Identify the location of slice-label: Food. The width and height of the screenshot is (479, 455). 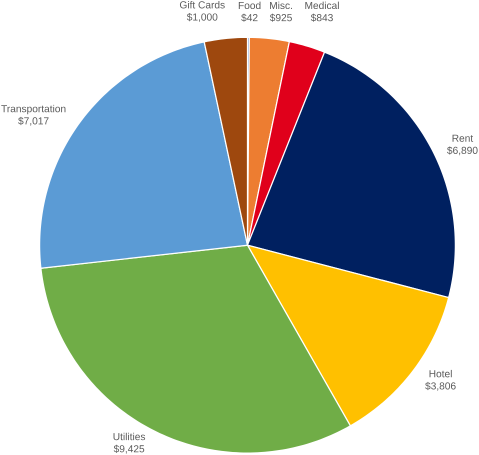
(249, 6).